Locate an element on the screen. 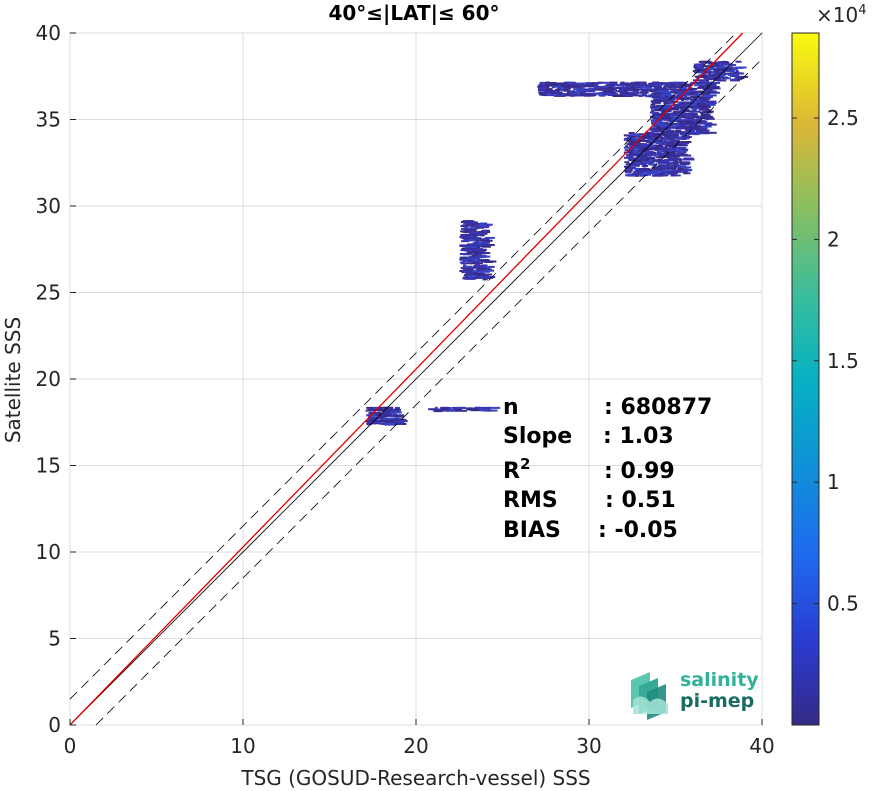  colorbar-tick-label: 1 is located at coordinates (833, 482).